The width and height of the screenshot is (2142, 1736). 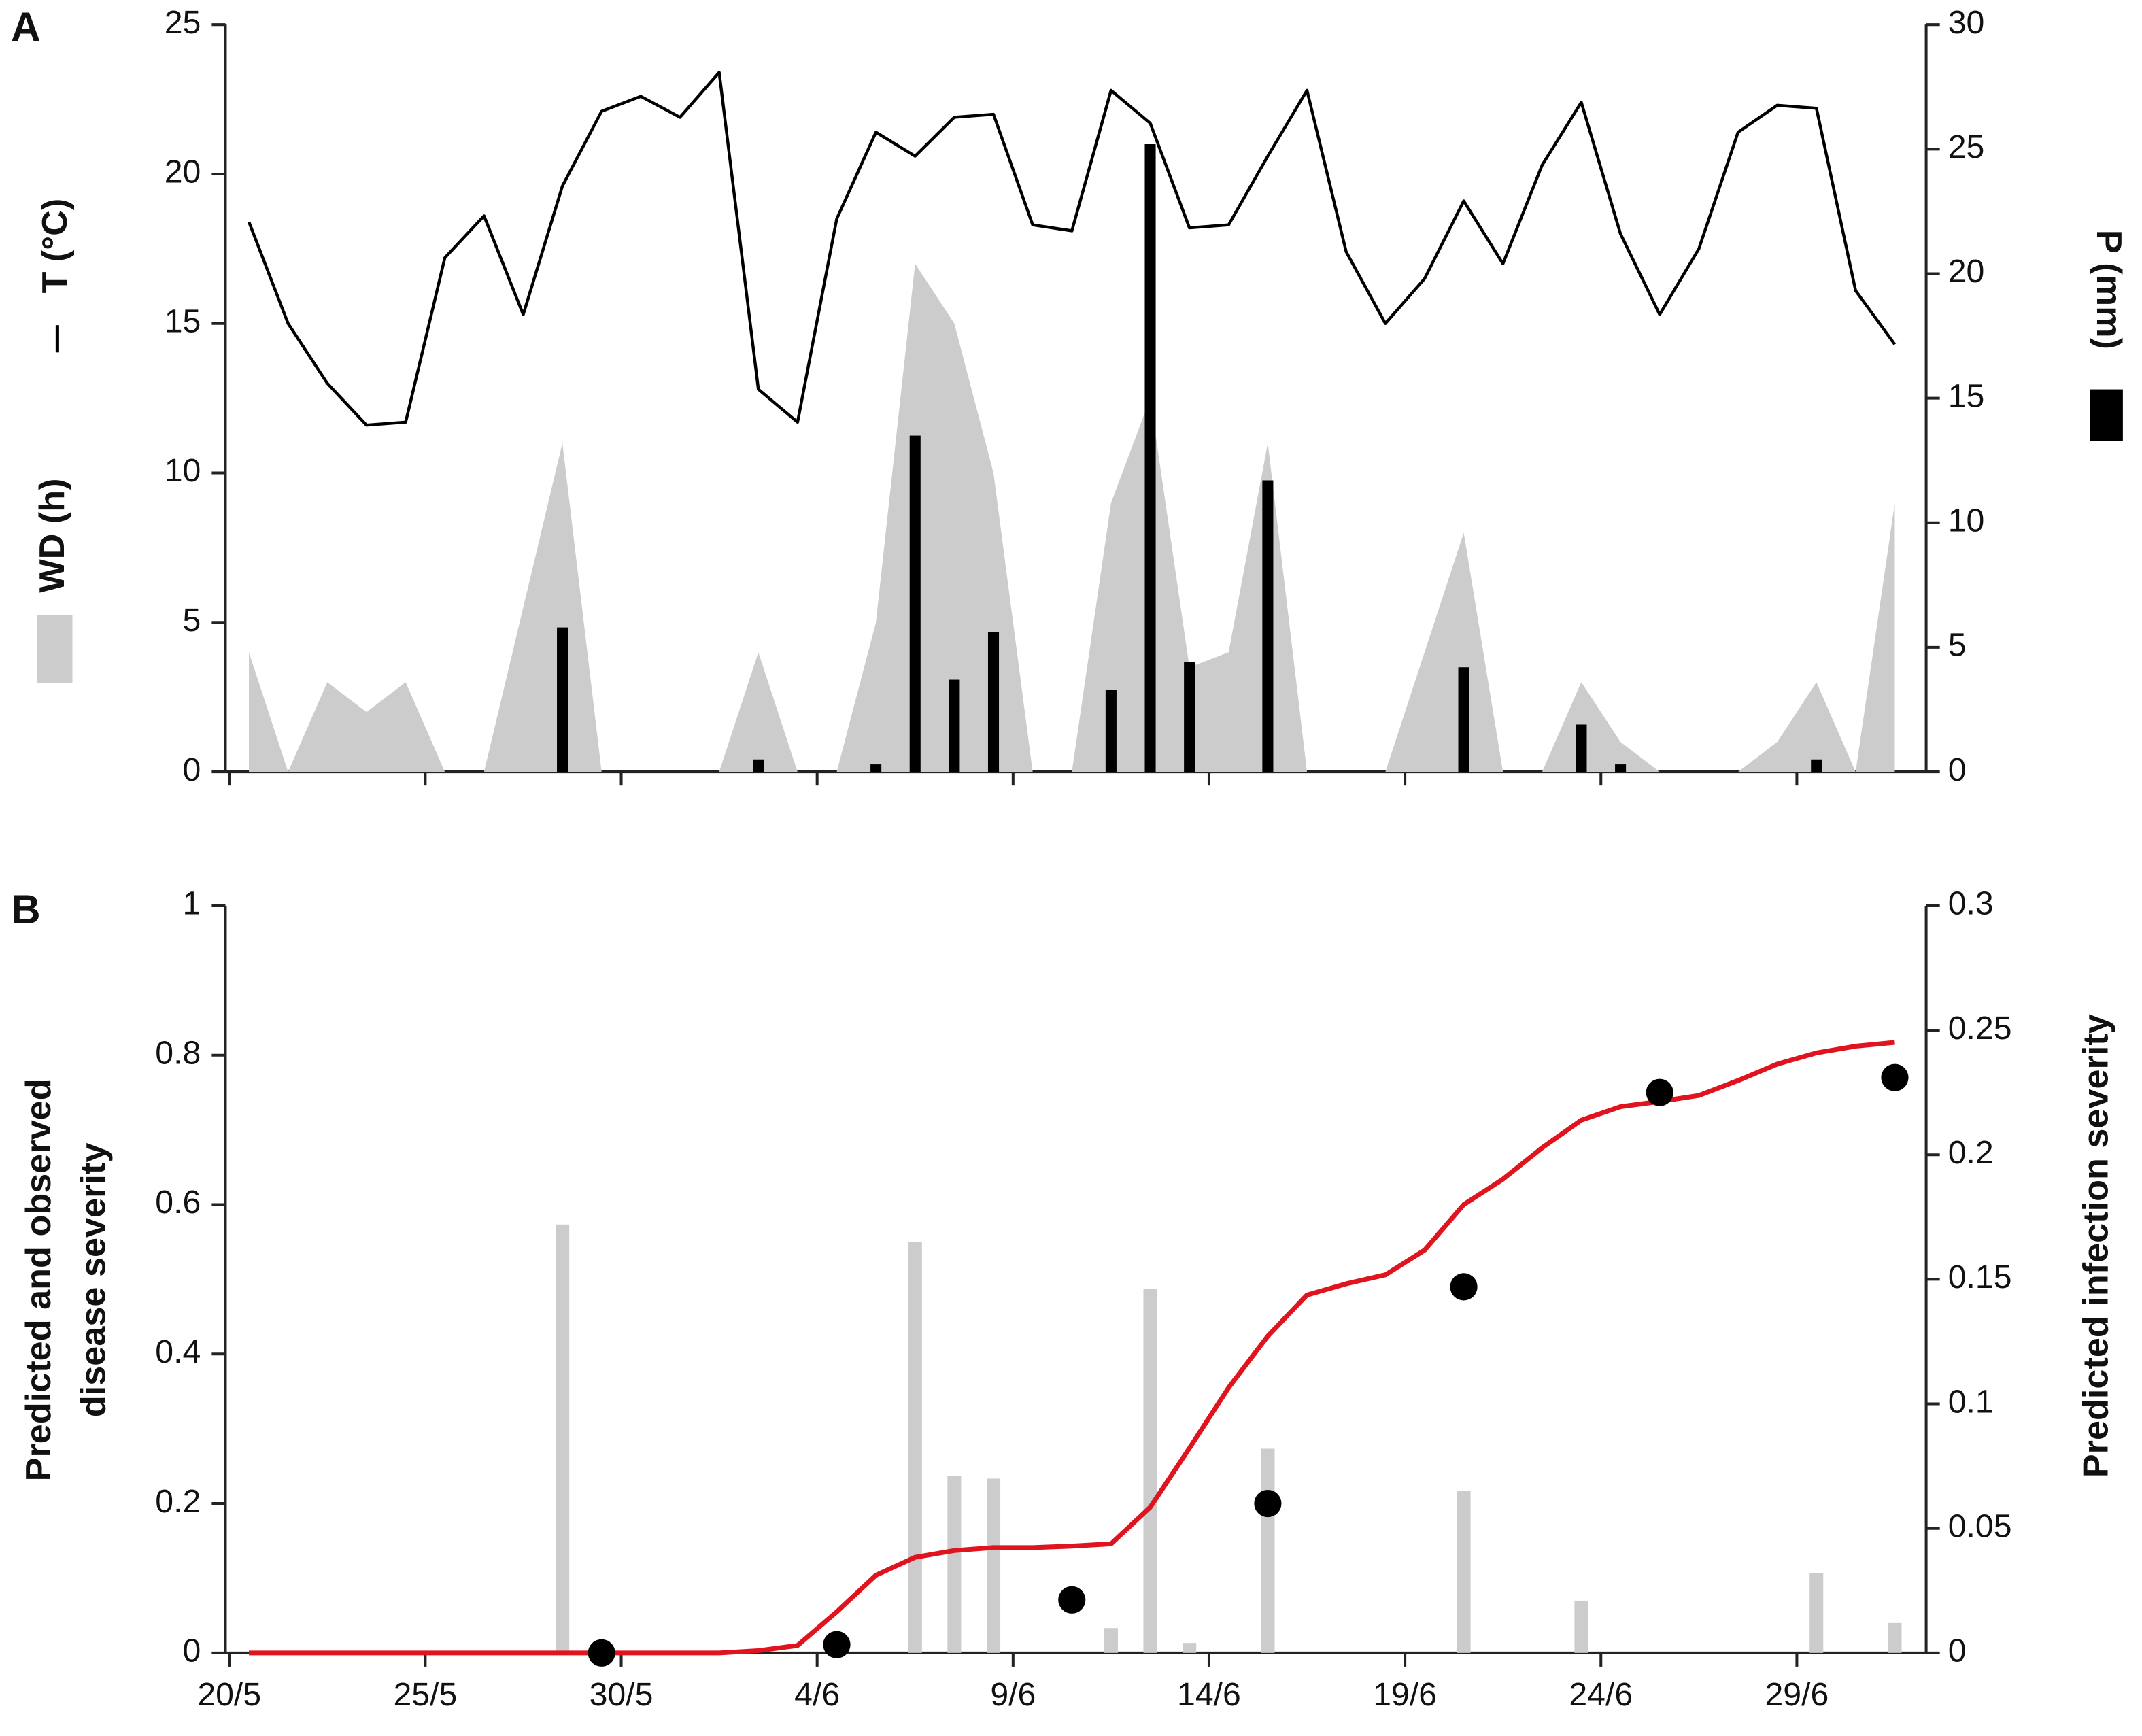 What do you see at coordinates (1797, 1694) in the screenshot?
I see `x-tick-label: 29/6` at bounding box center [1797, 1694].